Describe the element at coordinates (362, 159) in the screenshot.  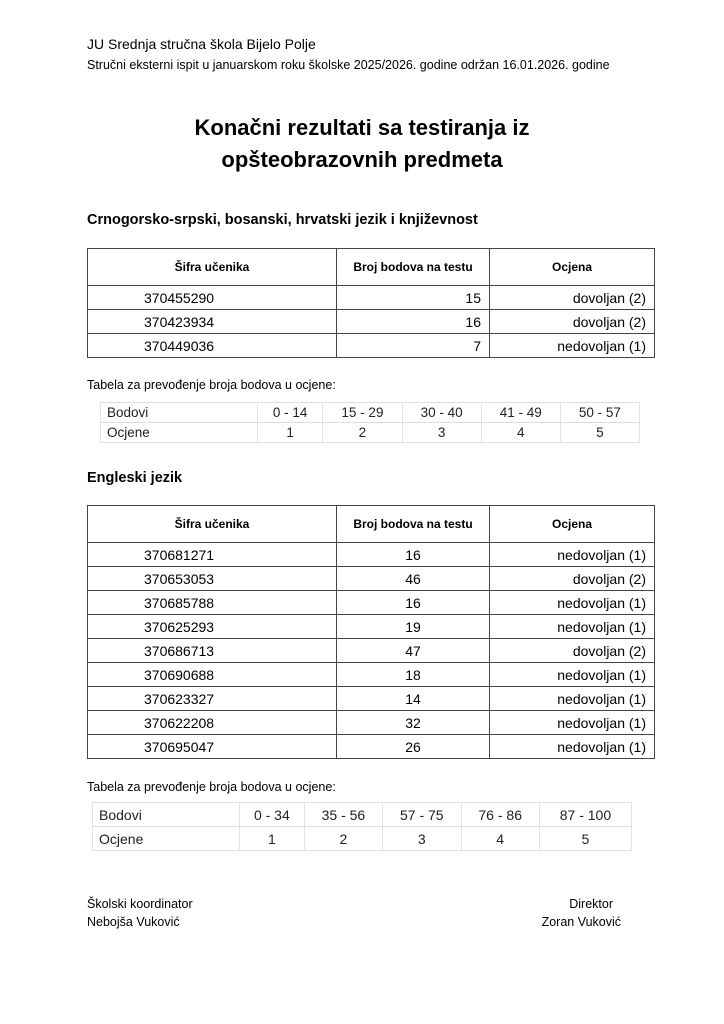
I see `title-line-2: opšteobrazovnih predmeta` at that location.